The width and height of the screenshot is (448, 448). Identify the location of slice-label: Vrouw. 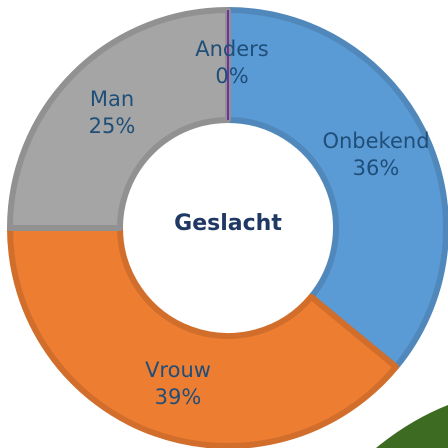
(178, 370).